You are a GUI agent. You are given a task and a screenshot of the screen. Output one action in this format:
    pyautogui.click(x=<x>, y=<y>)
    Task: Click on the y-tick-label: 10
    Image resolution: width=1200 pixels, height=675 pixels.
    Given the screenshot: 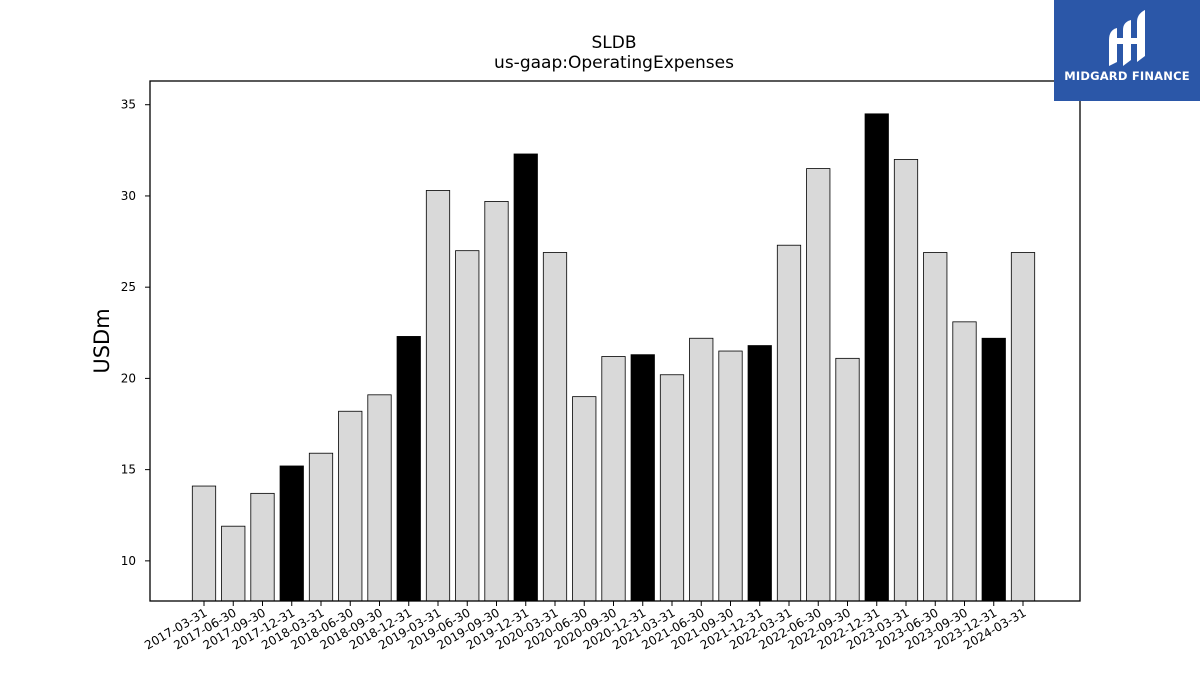 What is the action you would take?
    pyautogui.click(x=128, y=561)
    